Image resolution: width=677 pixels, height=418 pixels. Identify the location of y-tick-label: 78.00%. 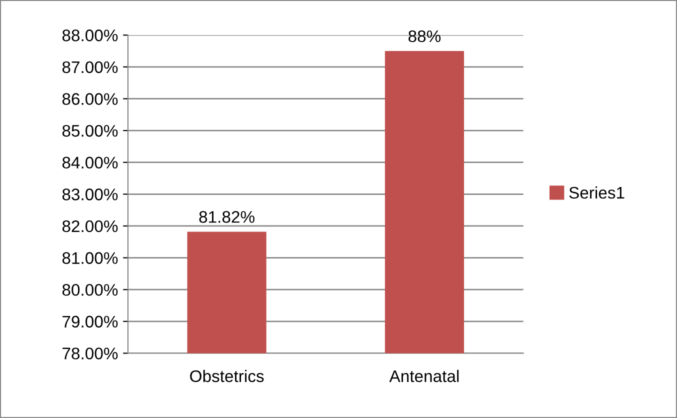
(90, 354).